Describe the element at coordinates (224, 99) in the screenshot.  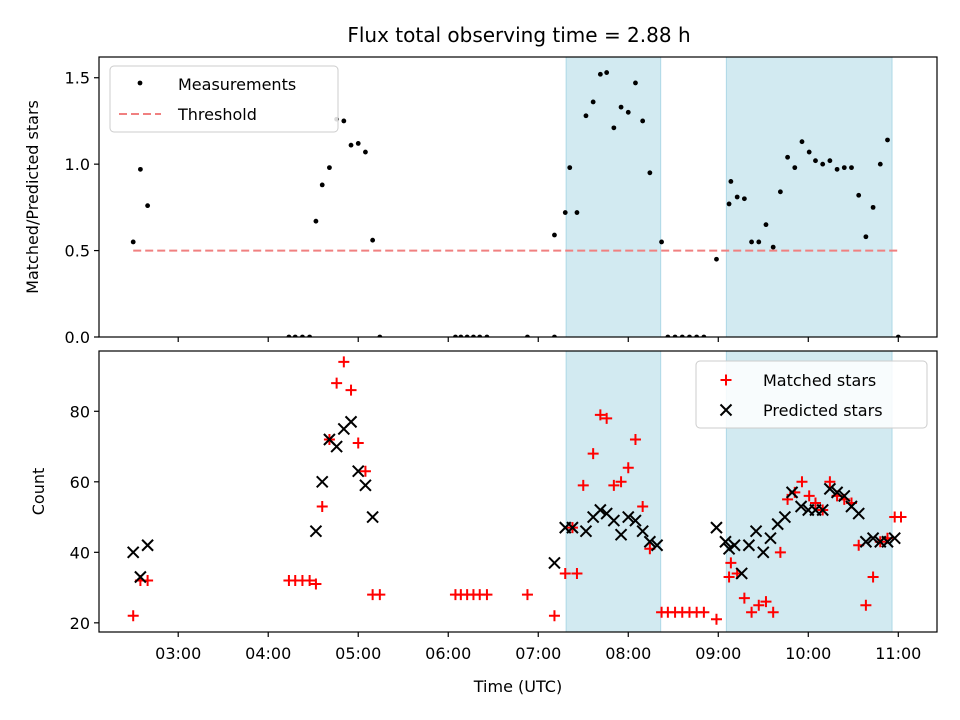
I see `legend-top: Measurements Threshold` at that location.